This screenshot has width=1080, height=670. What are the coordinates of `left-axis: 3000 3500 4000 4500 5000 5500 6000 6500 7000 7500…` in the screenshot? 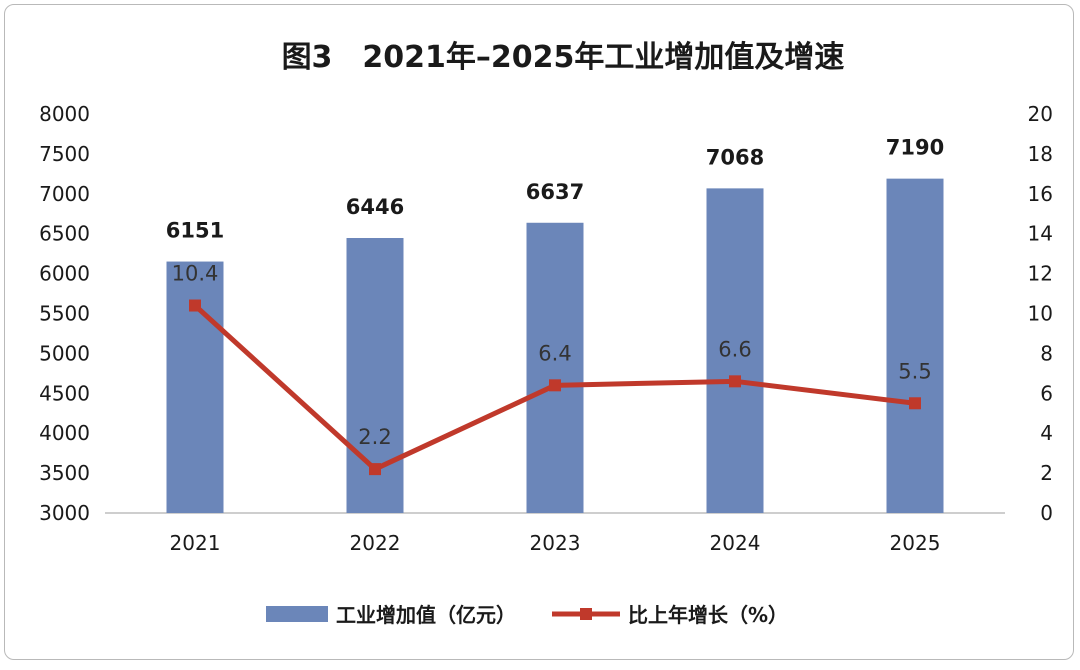 It's located at (64, 313).